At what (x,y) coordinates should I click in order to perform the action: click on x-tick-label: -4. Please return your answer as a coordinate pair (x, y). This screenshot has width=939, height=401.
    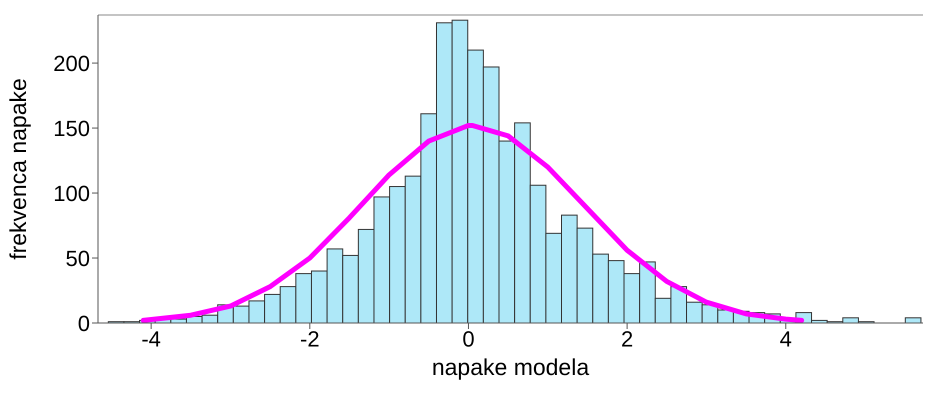
    Looking at the image, I should click on (151, 339).